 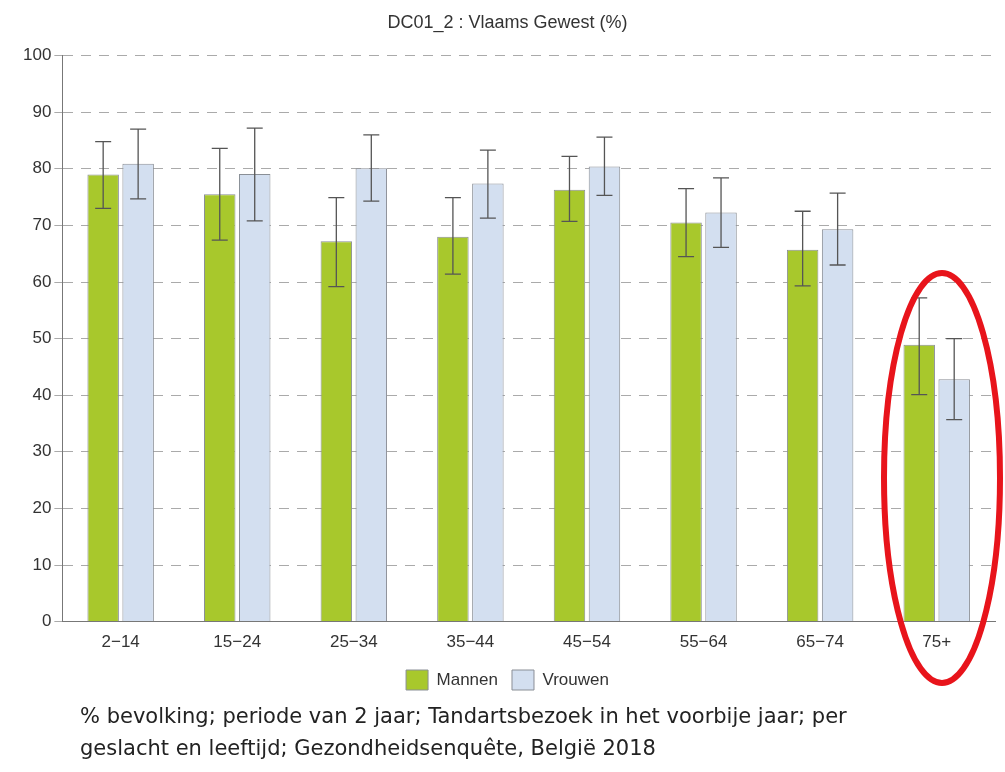 What do you see at coordinates (464, 732) in the screenshot?
I see `text: % bevolking; periode van 2 jaar; Tandartsbezoek in het voorbije jaar; per geslacht en leeftijd; Gezondheidsenquête, België 2018` at bounding box center [464, 732].